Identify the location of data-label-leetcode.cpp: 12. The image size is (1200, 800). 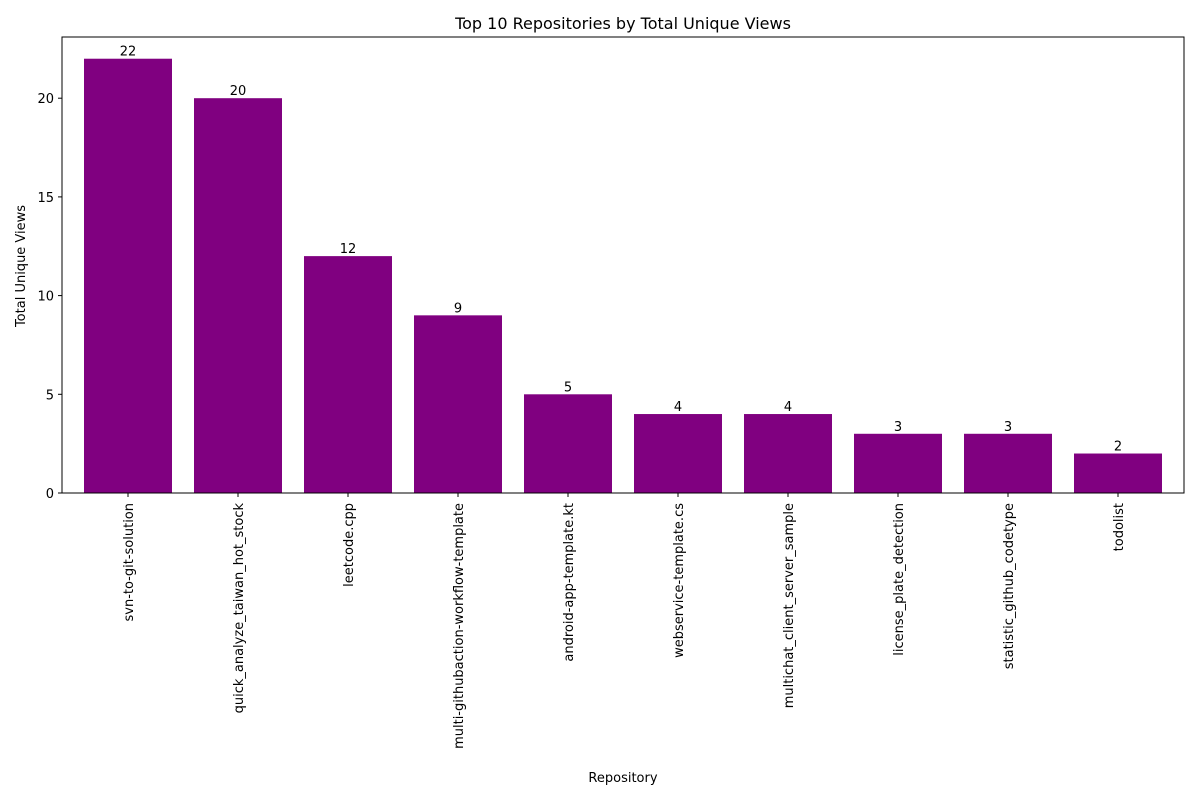
(348, 249).